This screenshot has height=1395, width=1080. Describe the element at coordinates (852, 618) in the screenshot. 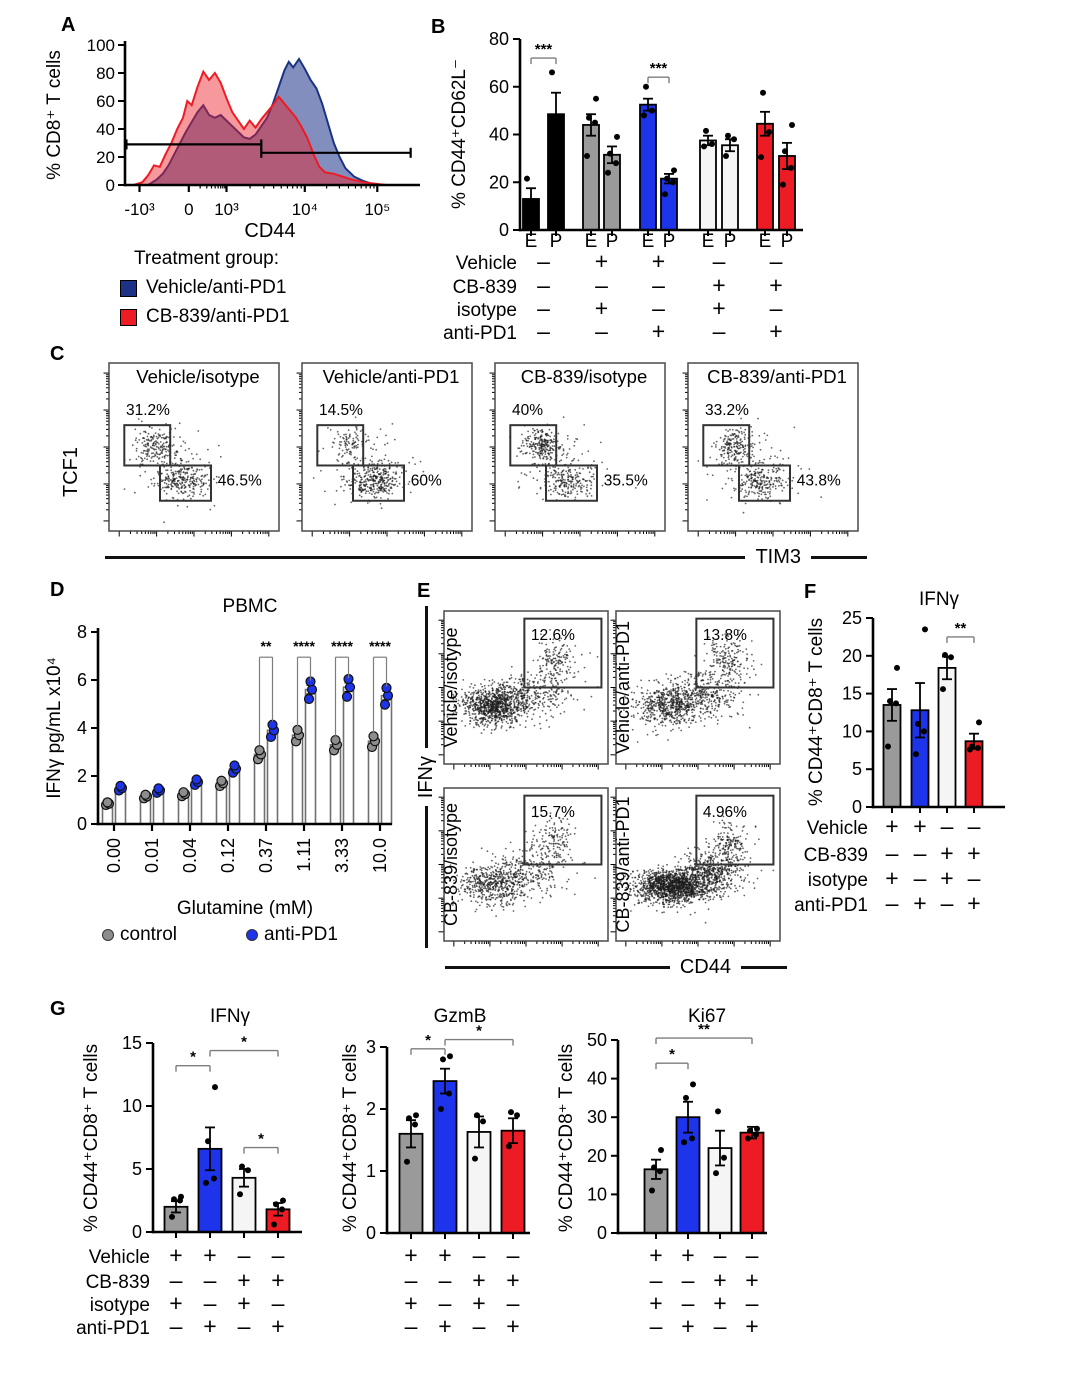

I see `svg-text: 25` at that location.